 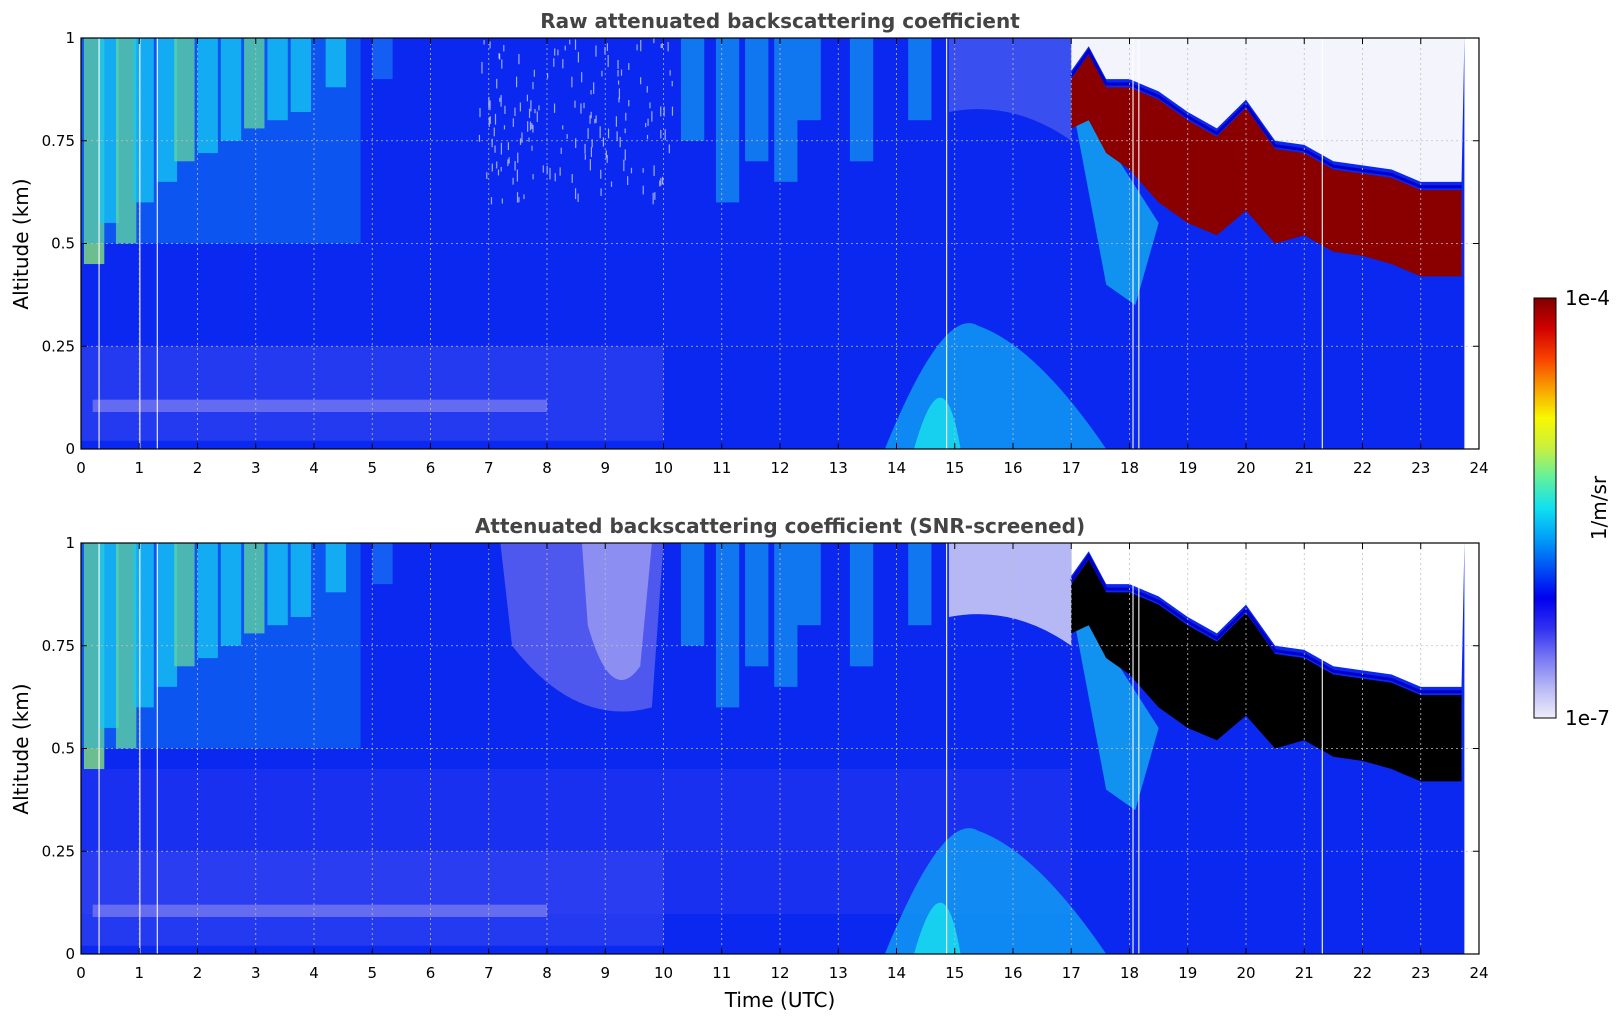 What do you see at coordinates (547, 973) in the screenshot?
I see `x-tick-label: 8` at bounding box center [547, 973].